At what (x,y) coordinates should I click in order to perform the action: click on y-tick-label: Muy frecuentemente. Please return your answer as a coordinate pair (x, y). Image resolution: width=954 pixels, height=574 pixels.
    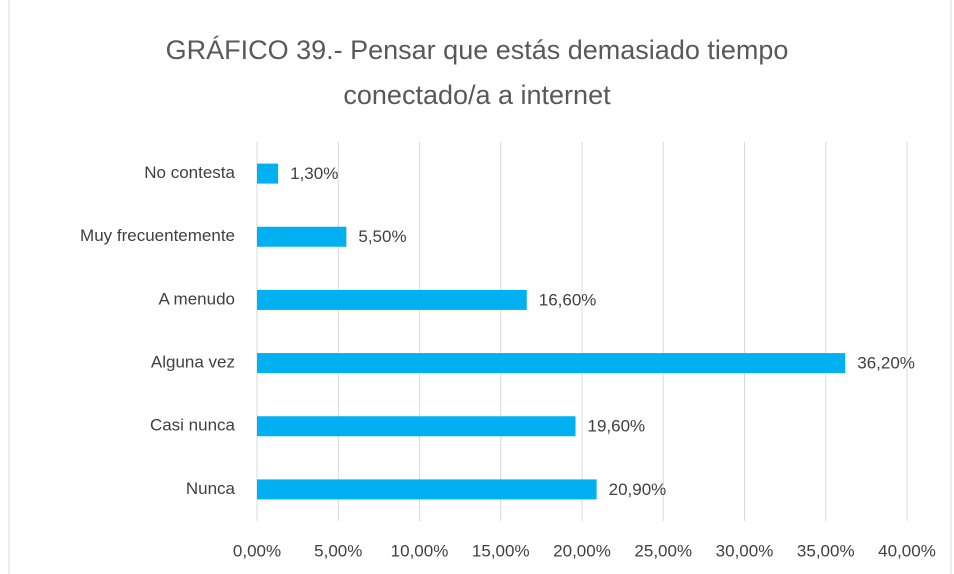
    Looking at the image, I should click on (157, 235).